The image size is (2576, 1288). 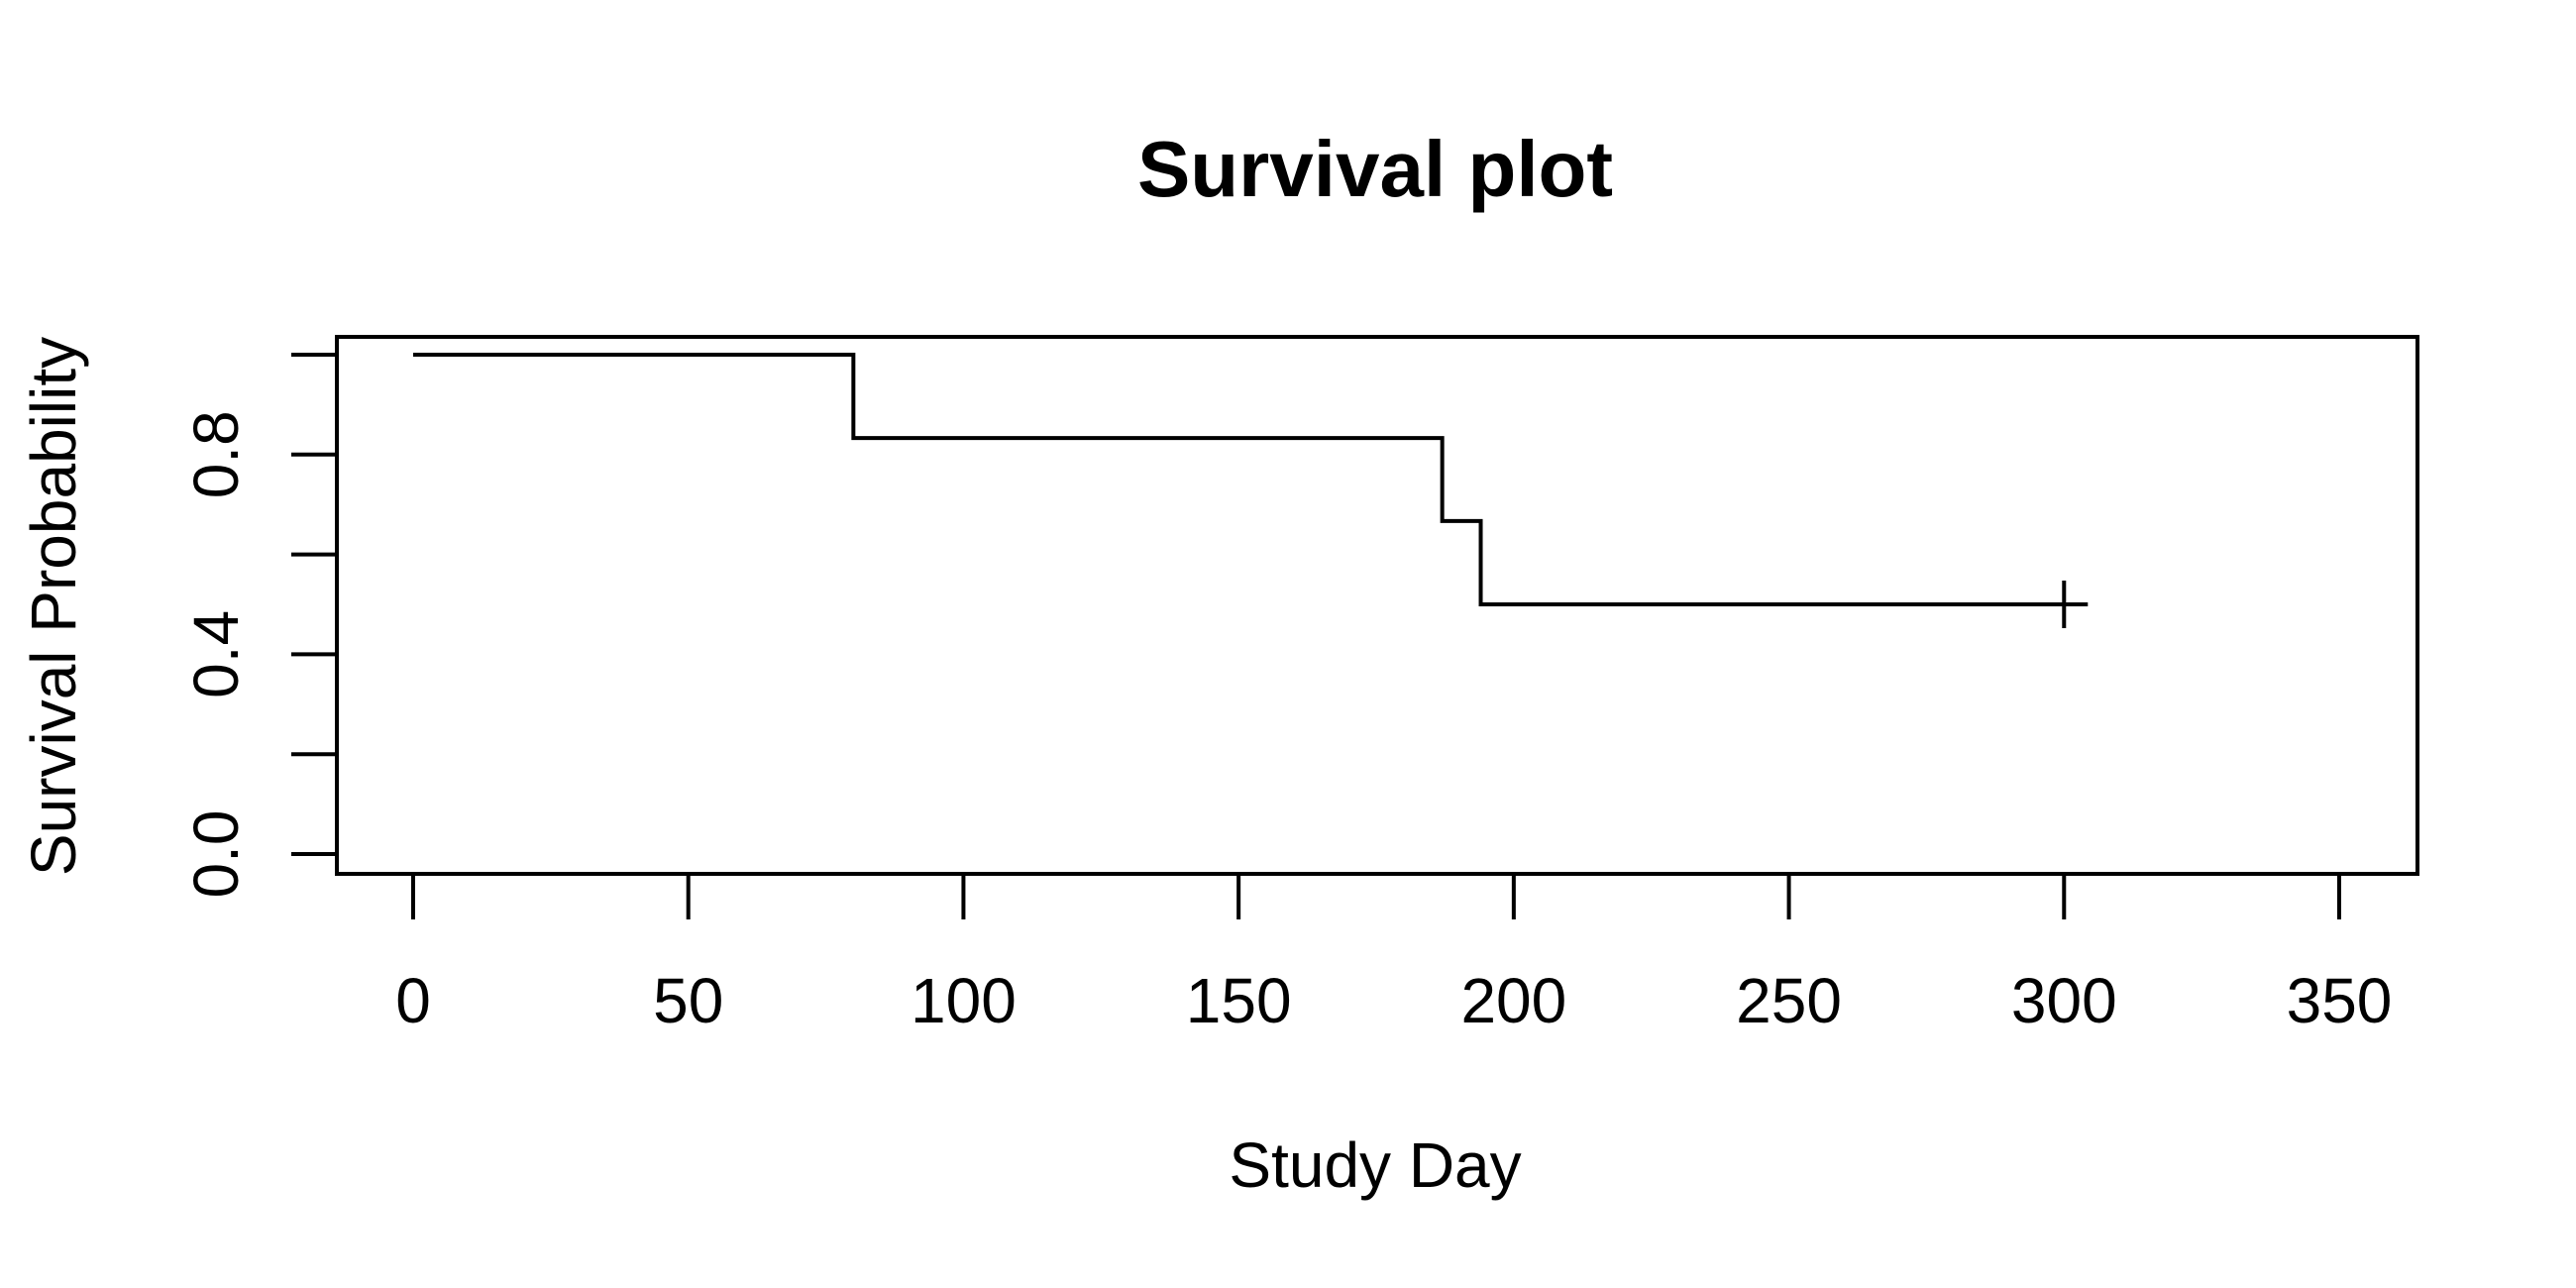 What do you see at coordinates (1789, 1001) in the screenshot?
I see `x-tick-label: 250` at bounding box center [1789, 1001].